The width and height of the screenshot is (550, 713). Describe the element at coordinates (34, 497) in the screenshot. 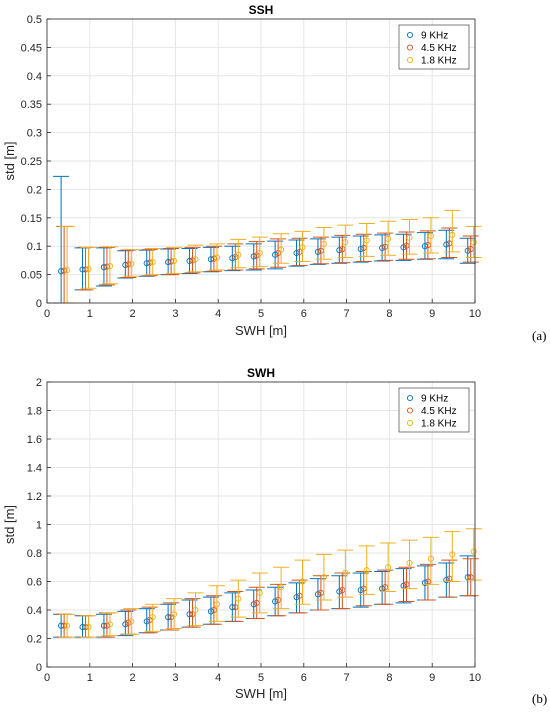

I see `y-tick-label: 1.2` at that location.